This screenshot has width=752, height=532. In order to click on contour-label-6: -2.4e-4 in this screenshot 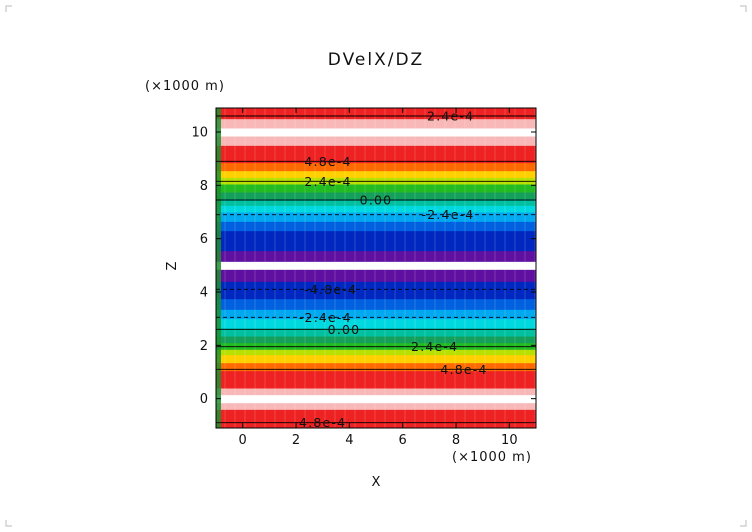, I will do `click(448, 214)`.